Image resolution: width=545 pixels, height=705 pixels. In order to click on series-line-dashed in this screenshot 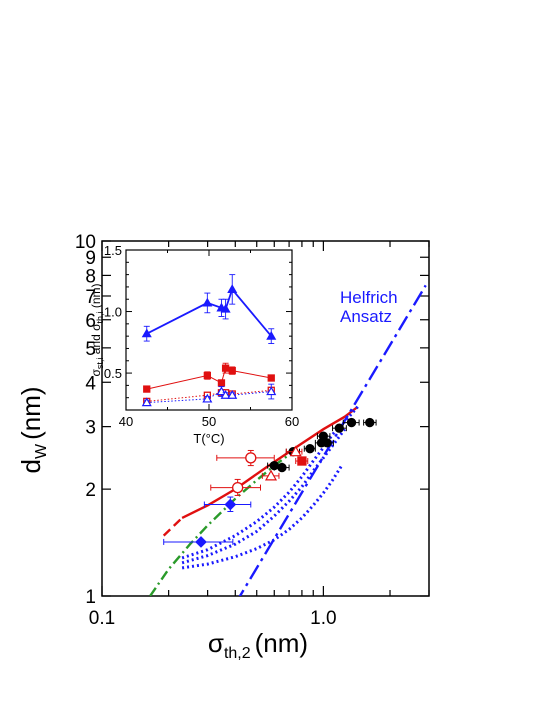, I will do `click(172, 527)`.